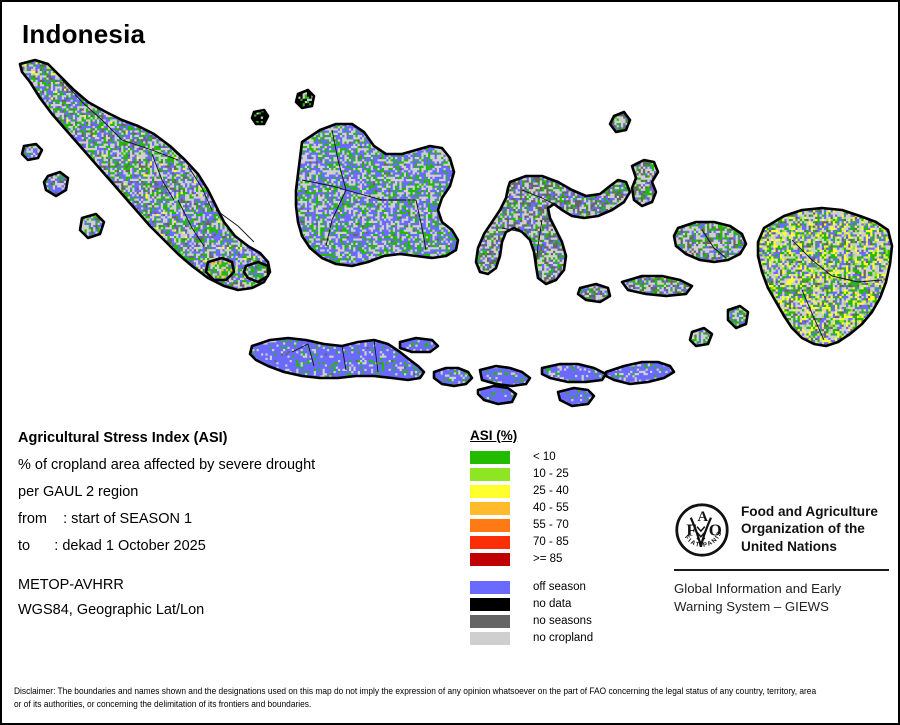 The image size is (900, 725). I want to click on legend-status-row: no cropland, so click(555, 638).